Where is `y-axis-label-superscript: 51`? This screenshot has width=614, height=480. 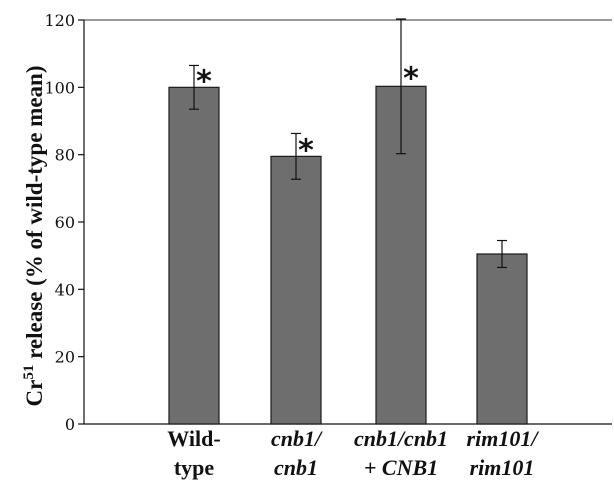
y-axis-label-superscript: 51 is located at coordinates (29, 372).